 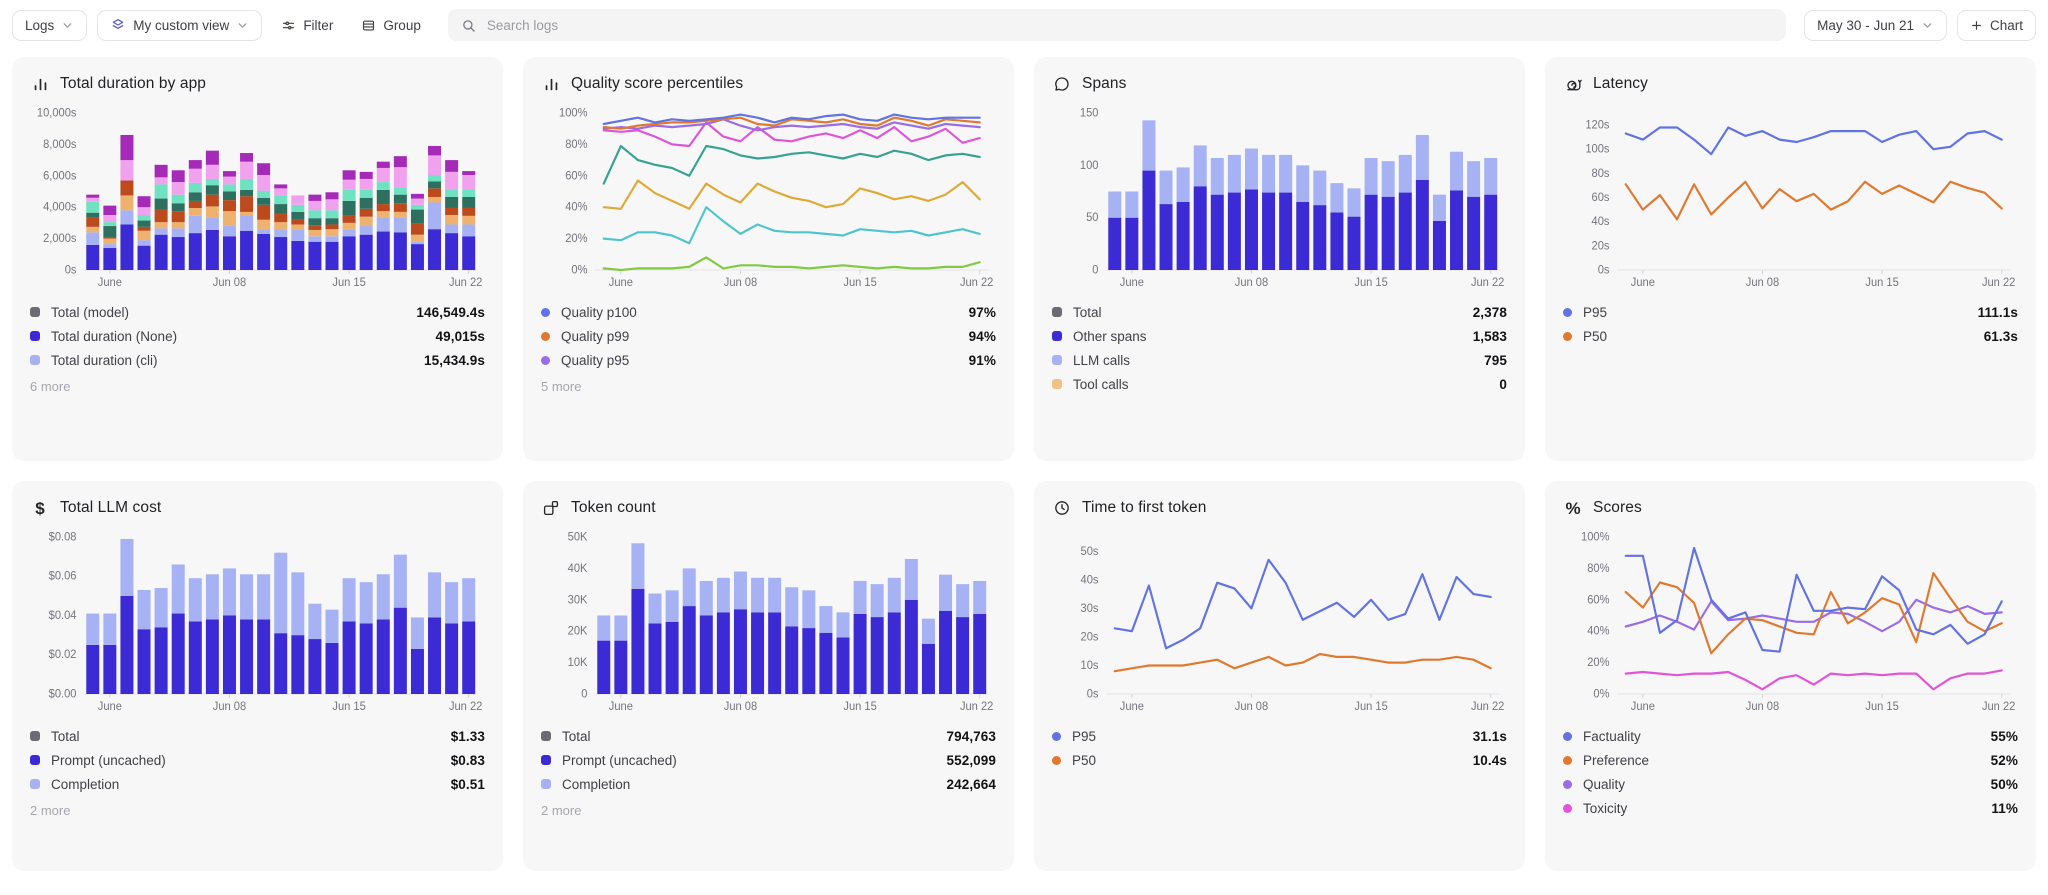 What do you see at coordinates (1875, 25) in the screenshot?
I see `date-range-button: May 30 - Jun 21` at bounding box center [1875, 25].